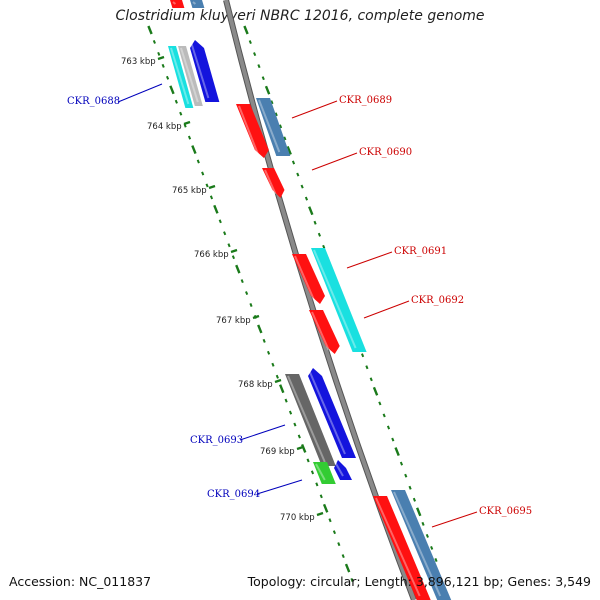 Image resolution: width=600 pixels, height=600 pixels. I want to click on gene-block-0689-red, so click(252, 131).